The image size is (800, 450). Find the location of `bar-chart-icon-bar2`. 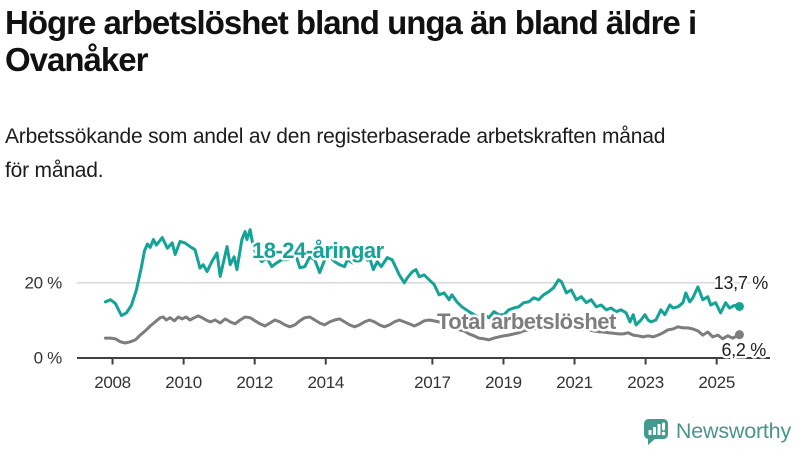

bar-chart-icon-bar2 is located at coordinates (654, 431).